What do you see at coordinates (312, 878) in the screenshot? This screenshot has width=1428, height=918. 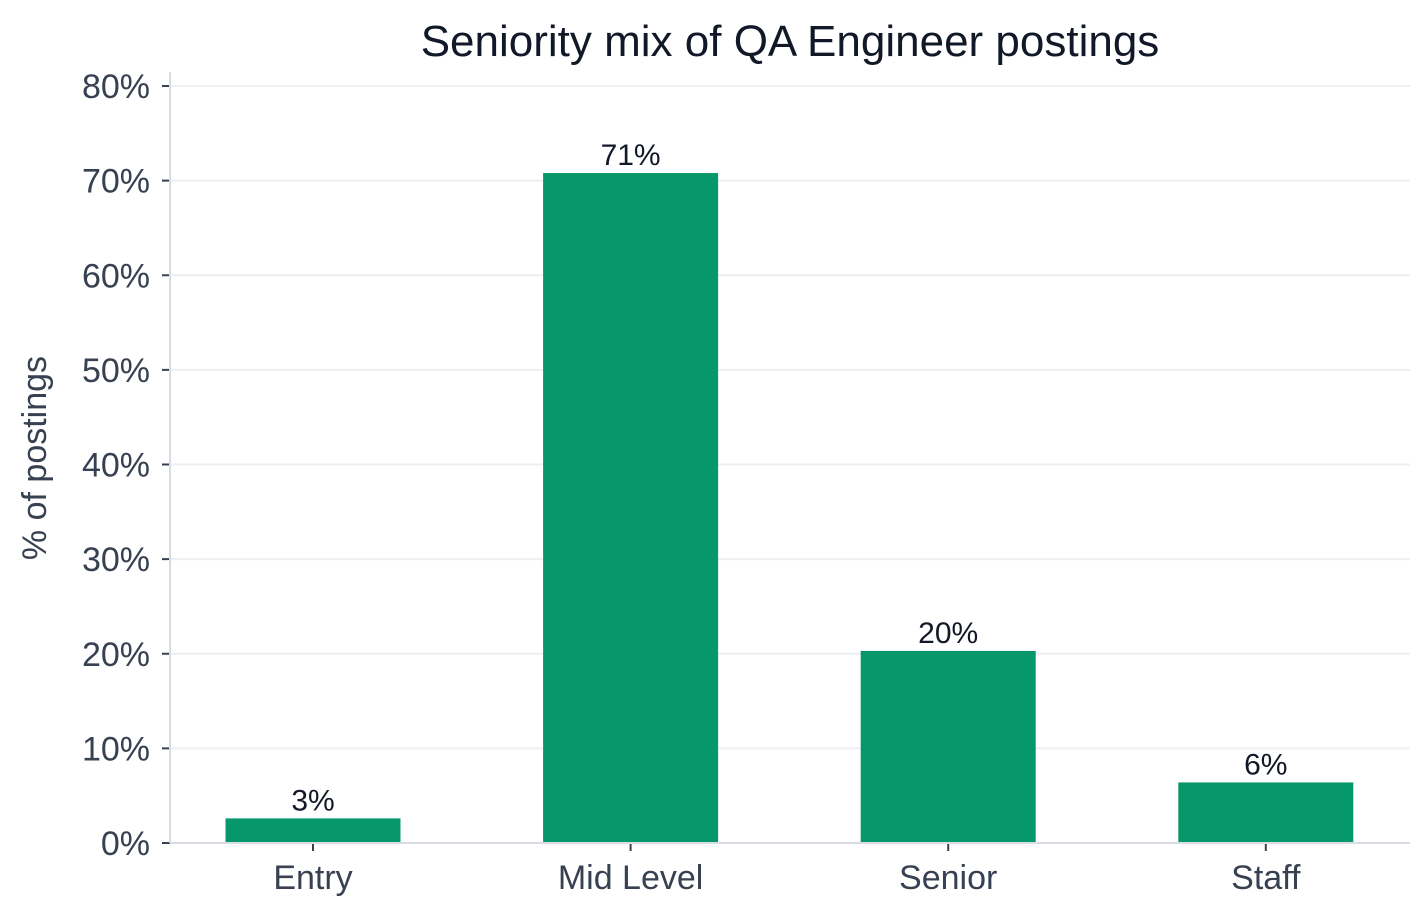 I see `x-tick-label: Entry` at bounding box center [312, 878].